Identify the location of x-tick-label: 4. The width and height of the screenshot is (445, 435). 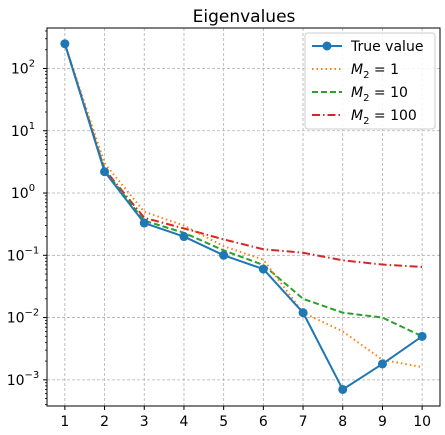
(183, 422).